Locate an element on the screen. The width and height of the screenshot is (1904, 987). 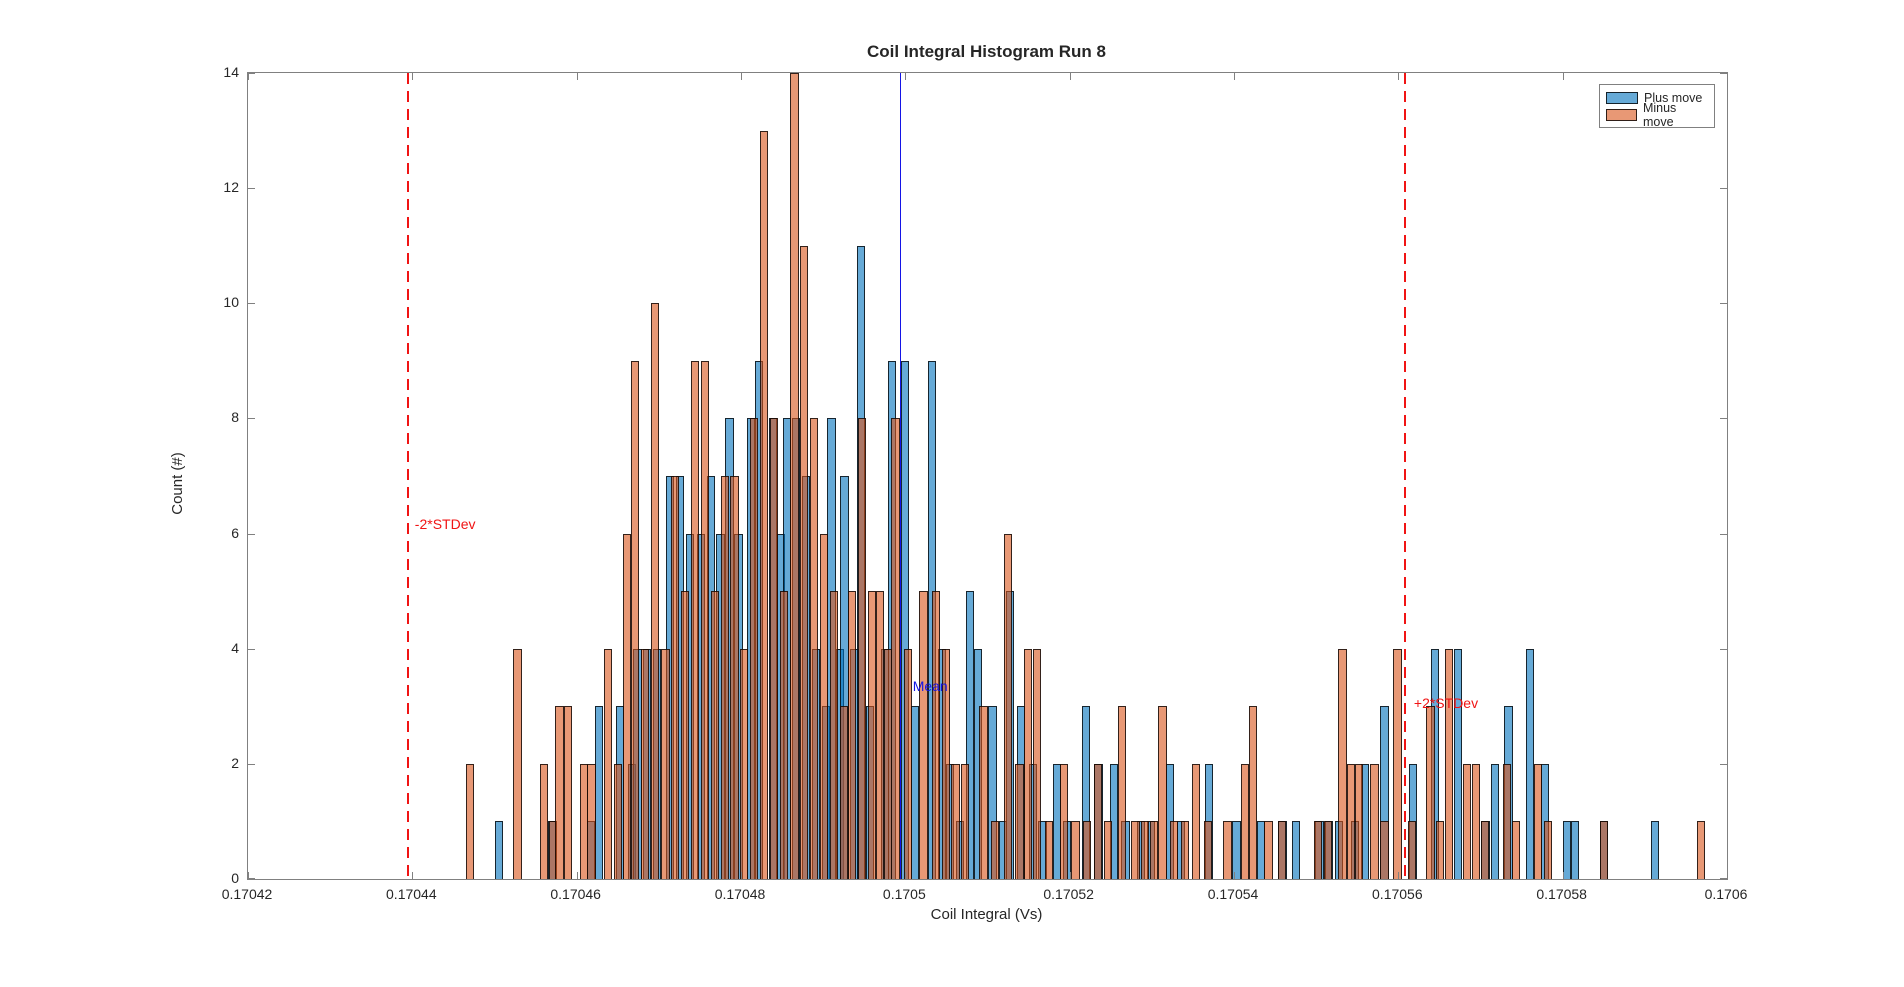
x-axis-label: Coil Integral (Vs) is located at coordinates (986, 914).